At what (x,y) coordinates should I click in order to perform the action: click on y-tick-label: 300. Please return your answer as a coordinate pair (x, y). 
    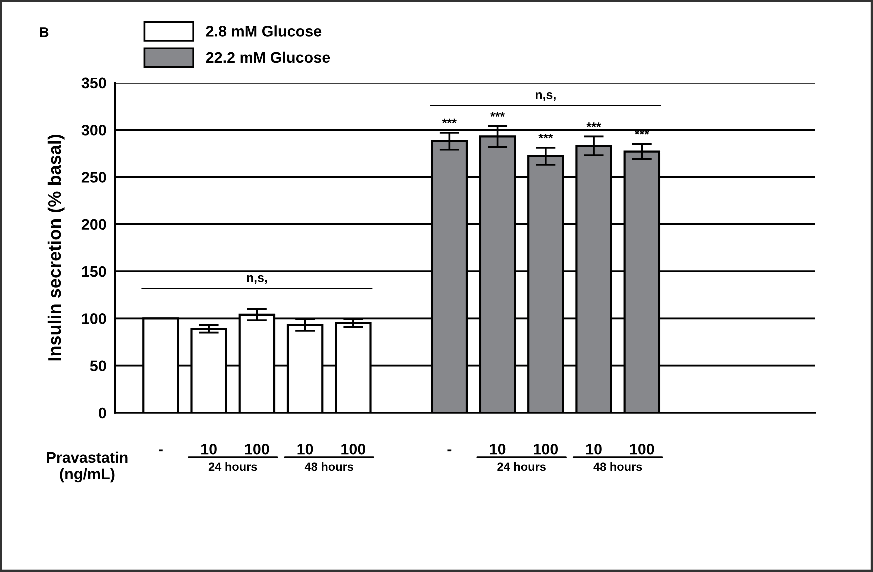
    Looking at the image, I should click on (94, 130).